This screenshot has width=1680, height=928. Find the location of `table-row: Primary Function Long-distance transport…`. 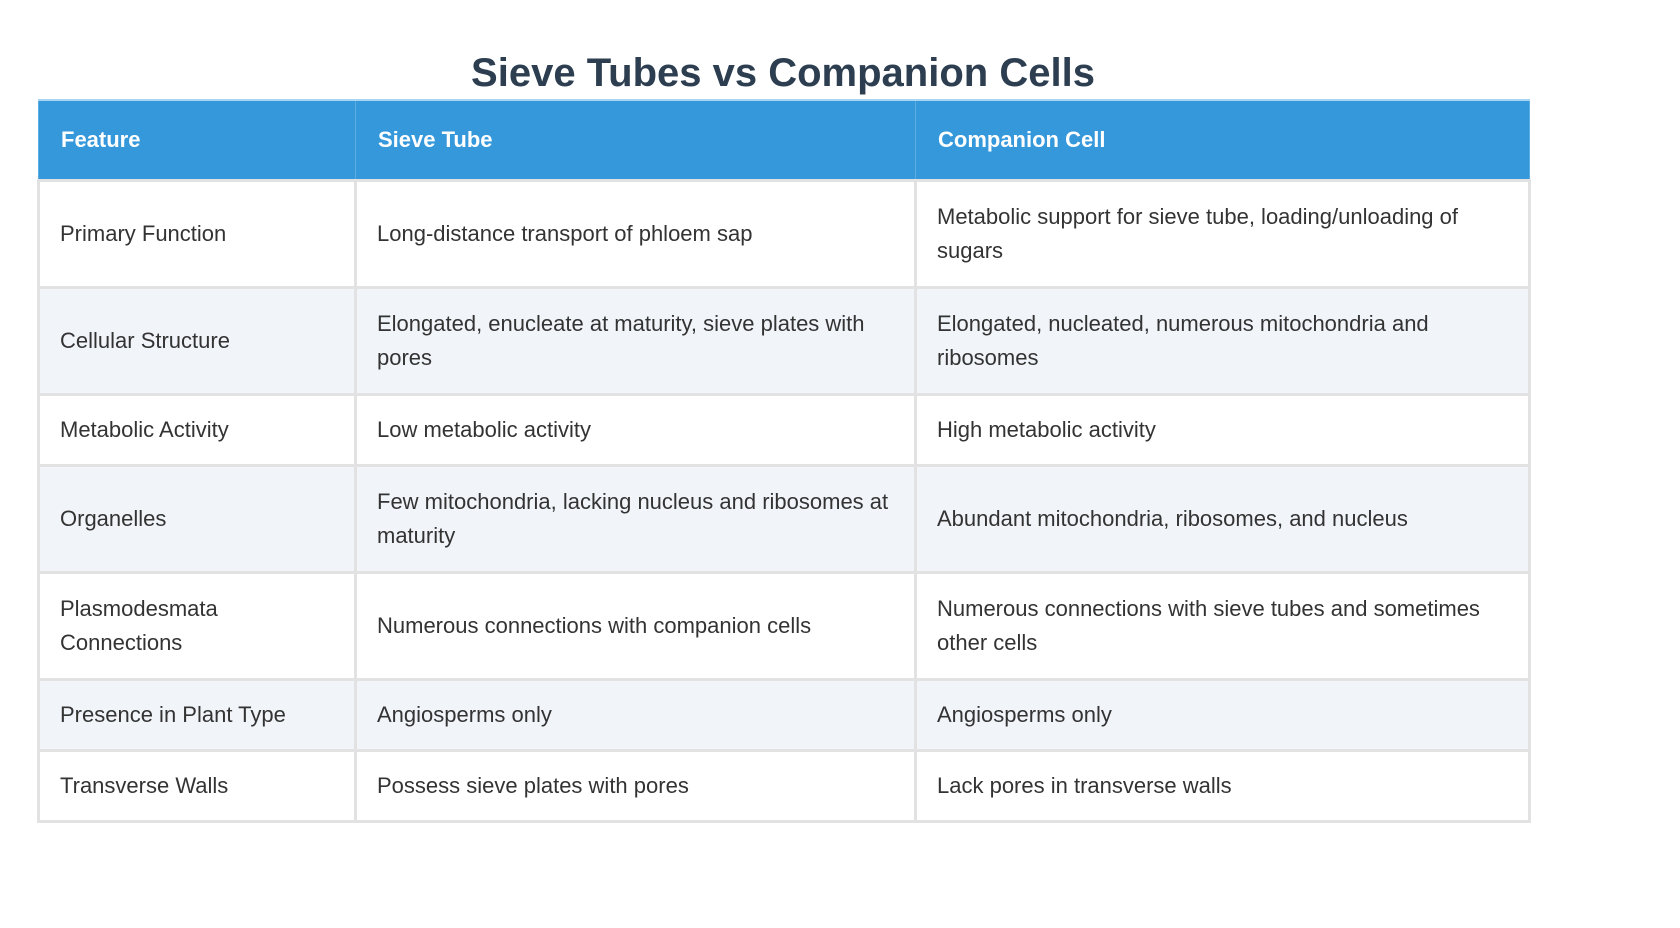

table-row: Primary Function Long-distance transport… is located at coordinates (784, 234).